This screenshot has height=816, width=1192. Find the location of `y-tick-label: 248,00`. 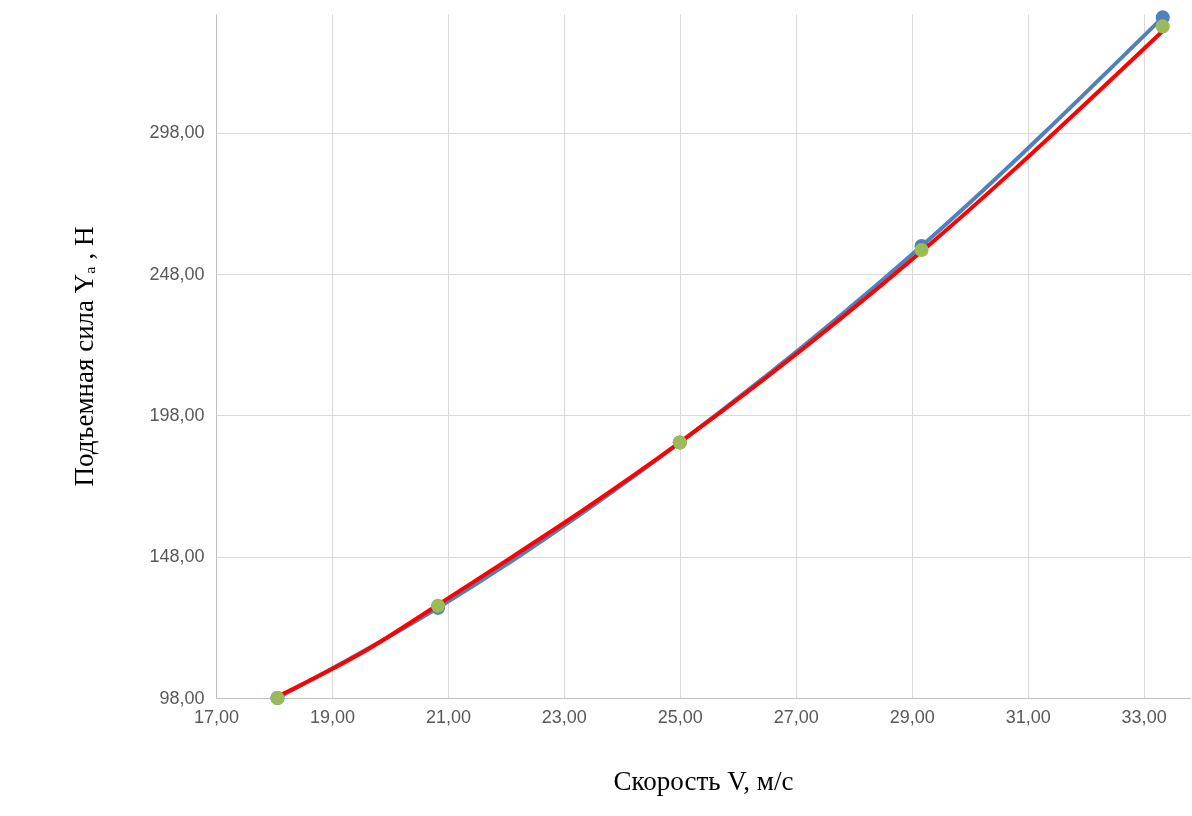

y-tick-label: 248,00 is located at coordinates (177, 273).